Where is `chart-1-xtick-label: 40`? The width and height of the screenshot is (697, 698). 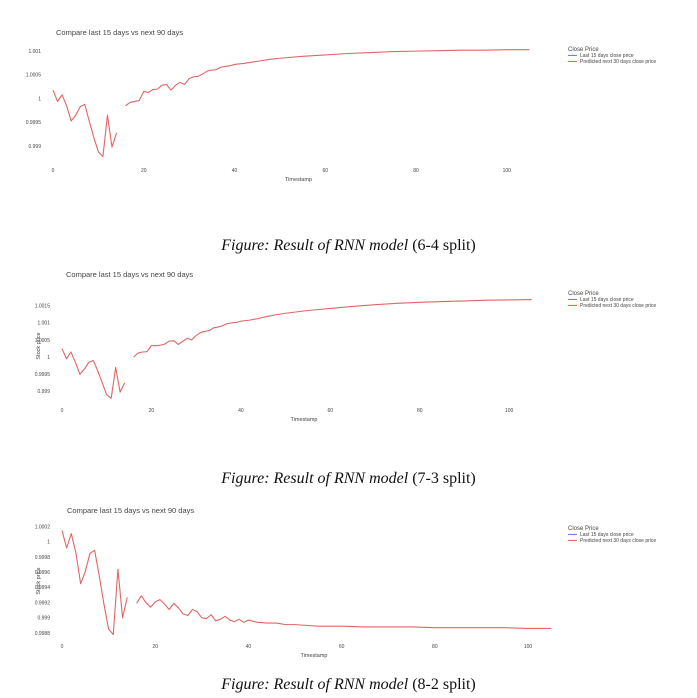
chart-1-xtick-label: 40 is located at coordinates (235, 171).